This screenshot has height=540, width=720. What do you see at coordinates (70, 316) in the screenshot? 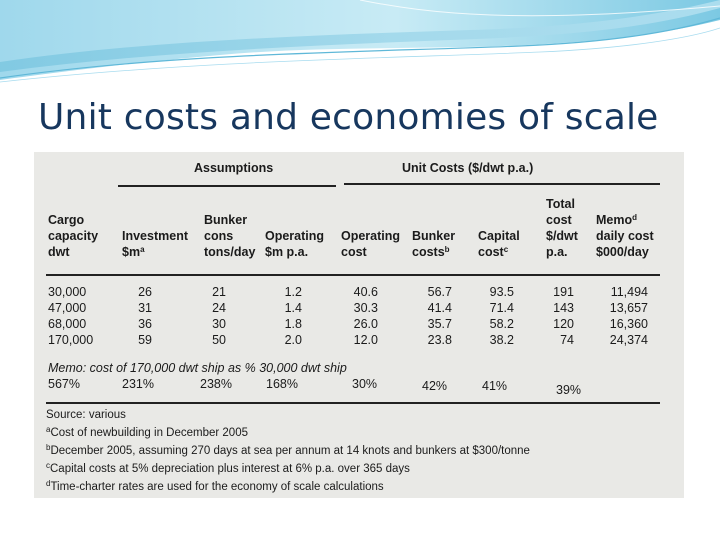
I see `column-cargo-capacity: 30,000 47,000 68,000 170,000` at bounding box center [70, 316].